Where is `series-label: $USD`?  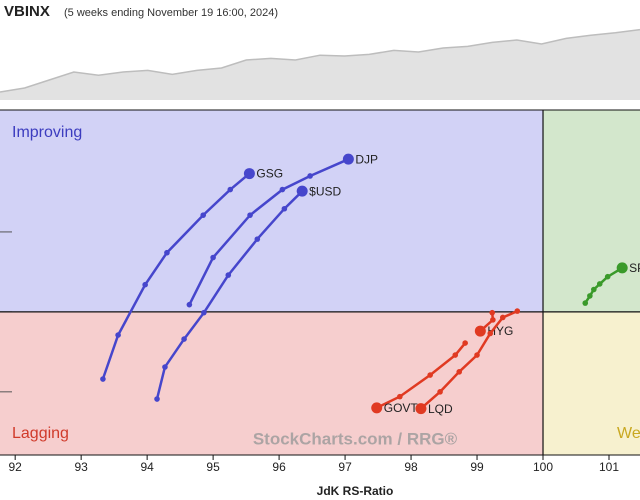
series-label: $USD is located at coordinates (325, 191).